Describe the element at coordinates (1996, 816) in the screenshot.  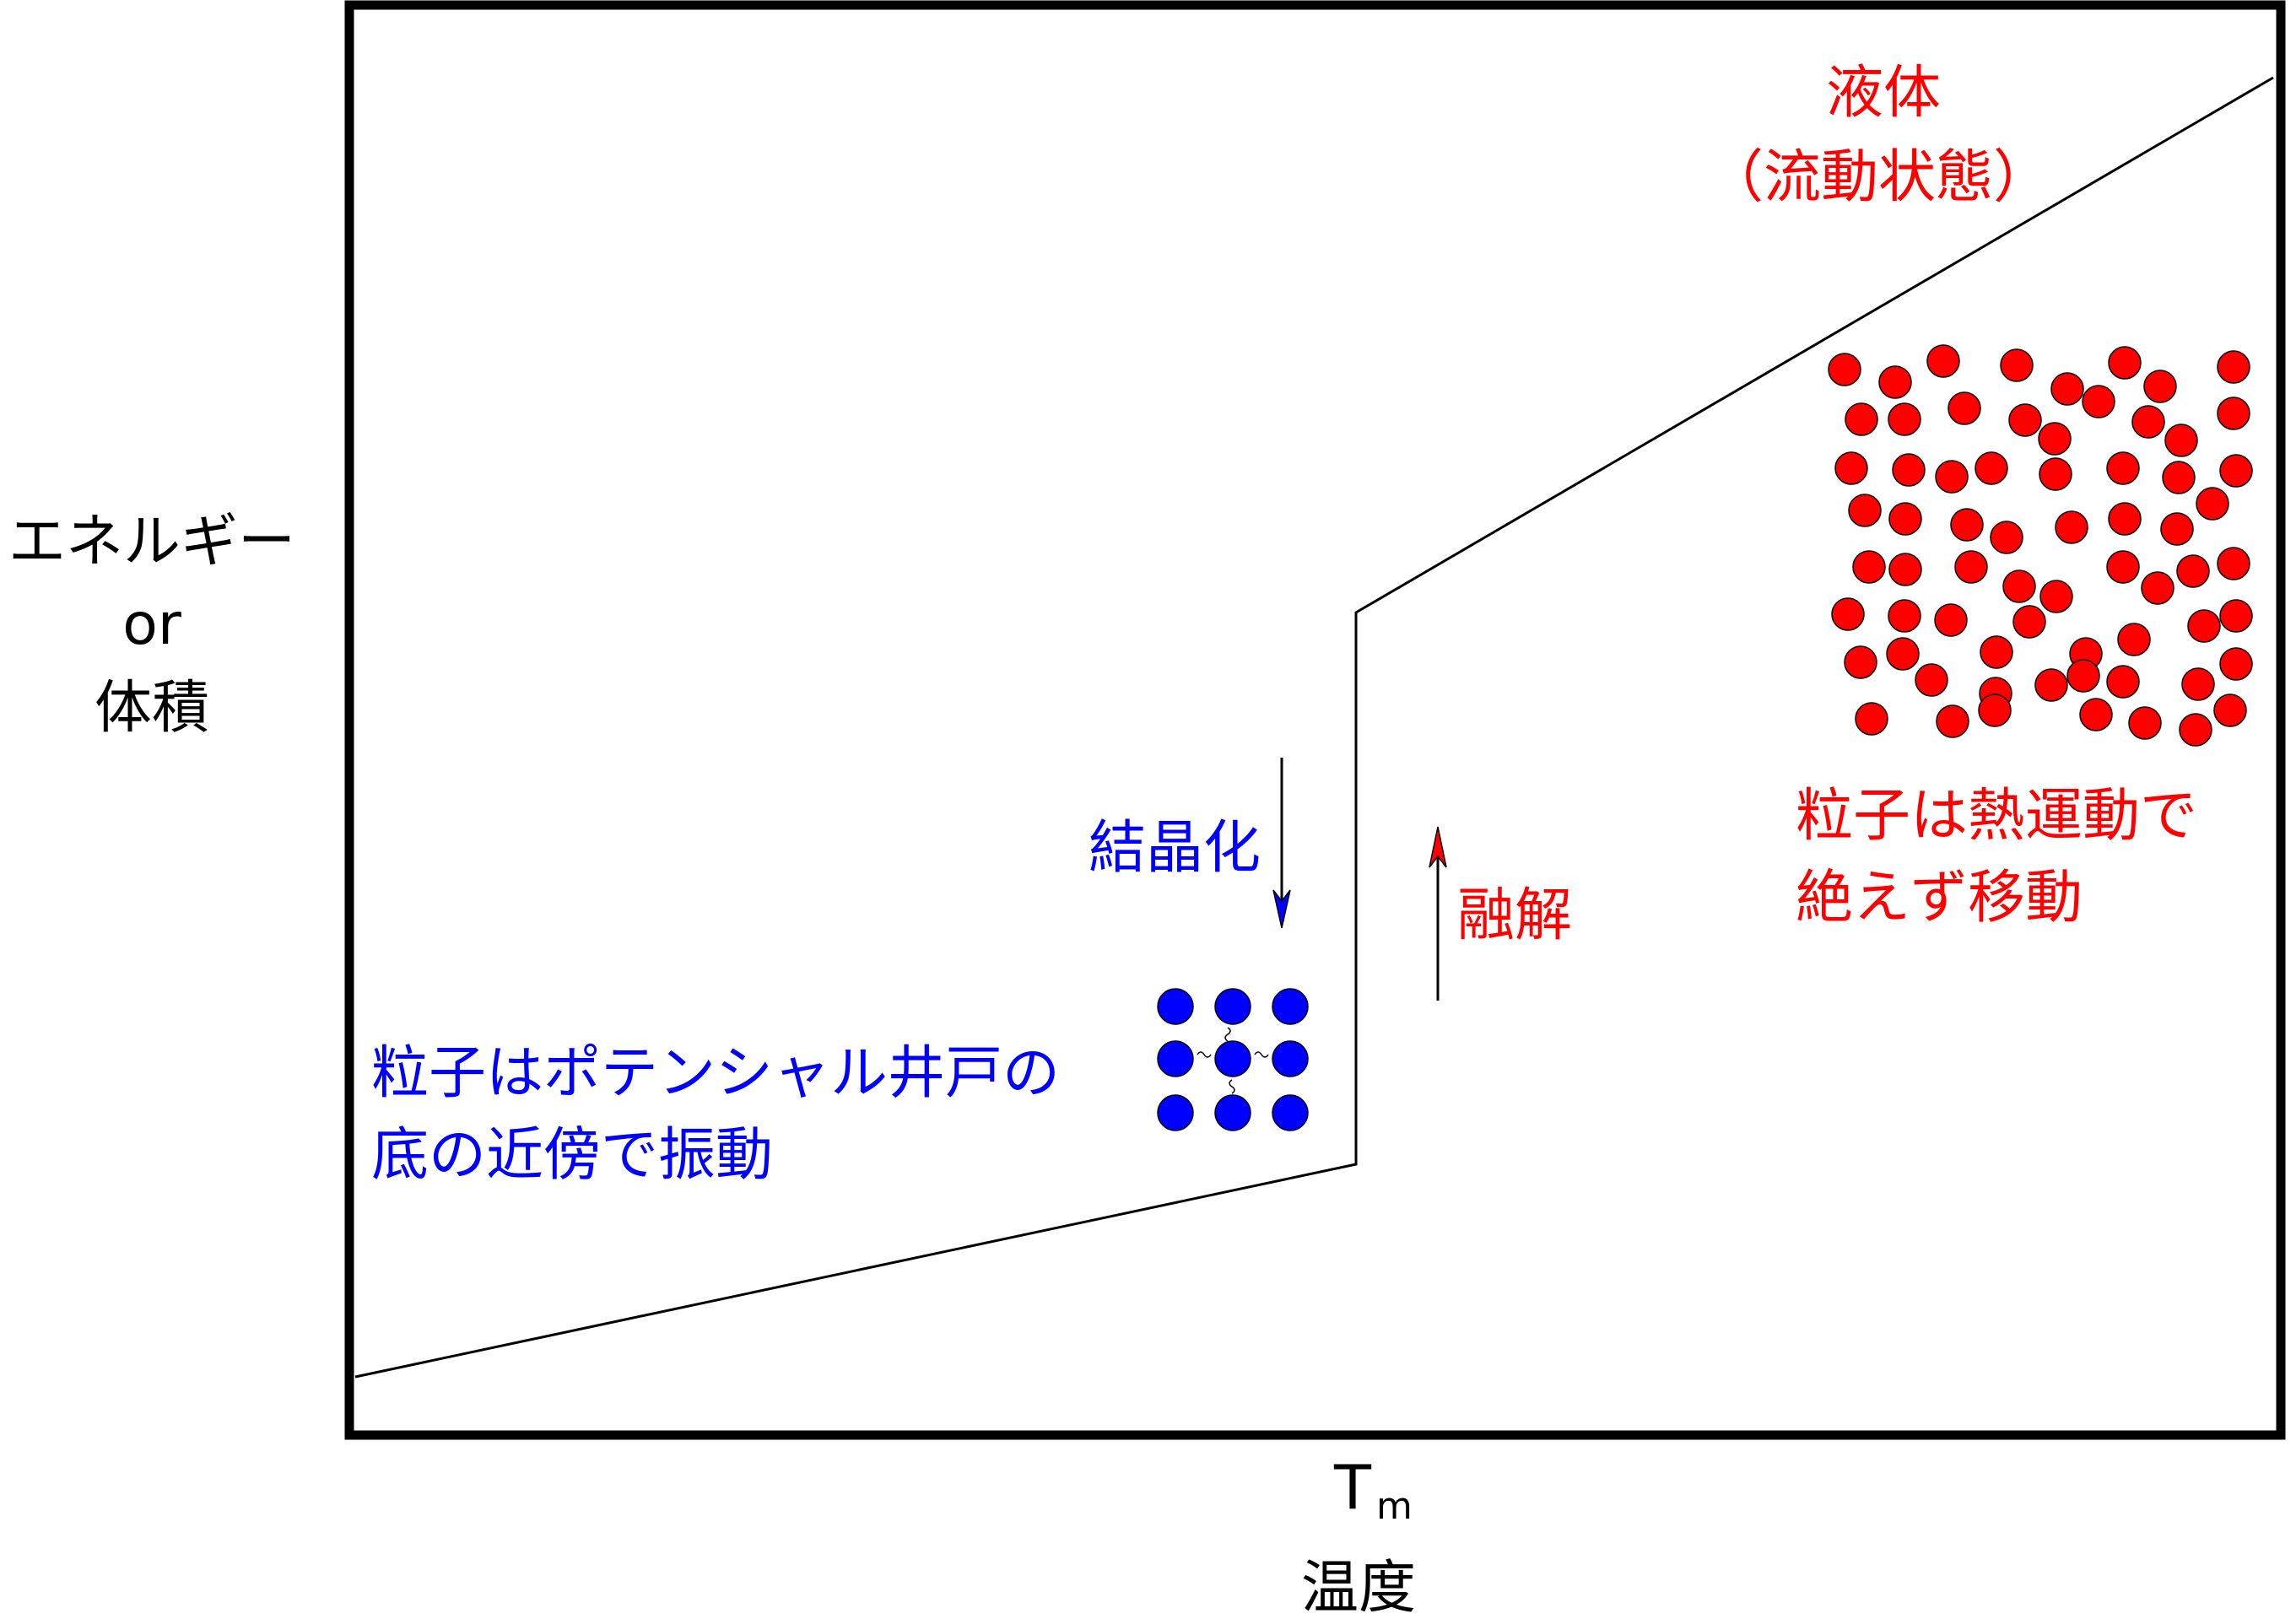
I see `liquid-note-line-1: 粒子は熱運動で` at that location.